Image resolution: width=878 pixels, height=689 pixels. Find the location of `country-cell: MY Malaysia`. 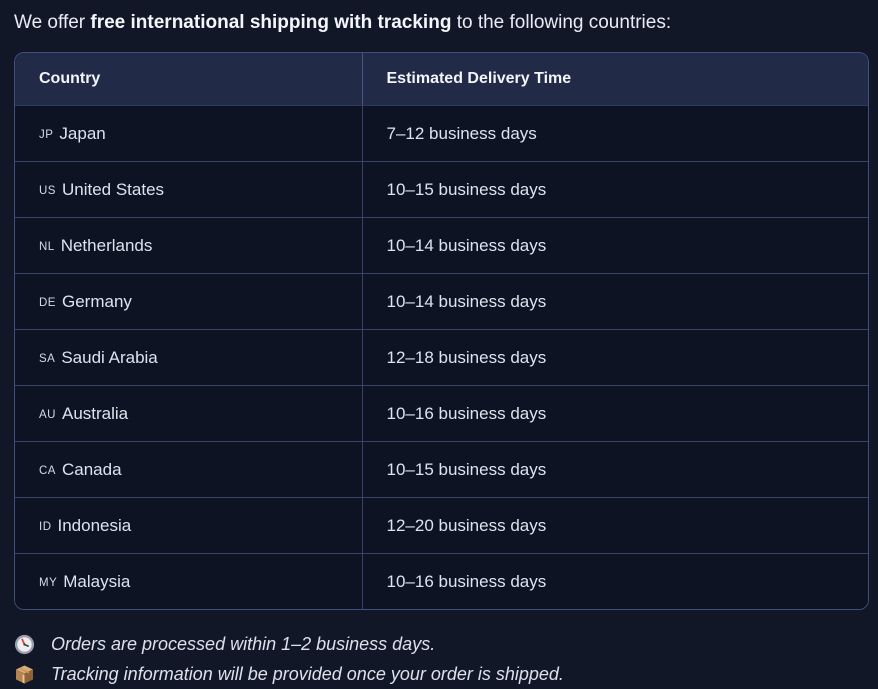

country-cell: MY Malaysia is located at coordinates (188, 581).